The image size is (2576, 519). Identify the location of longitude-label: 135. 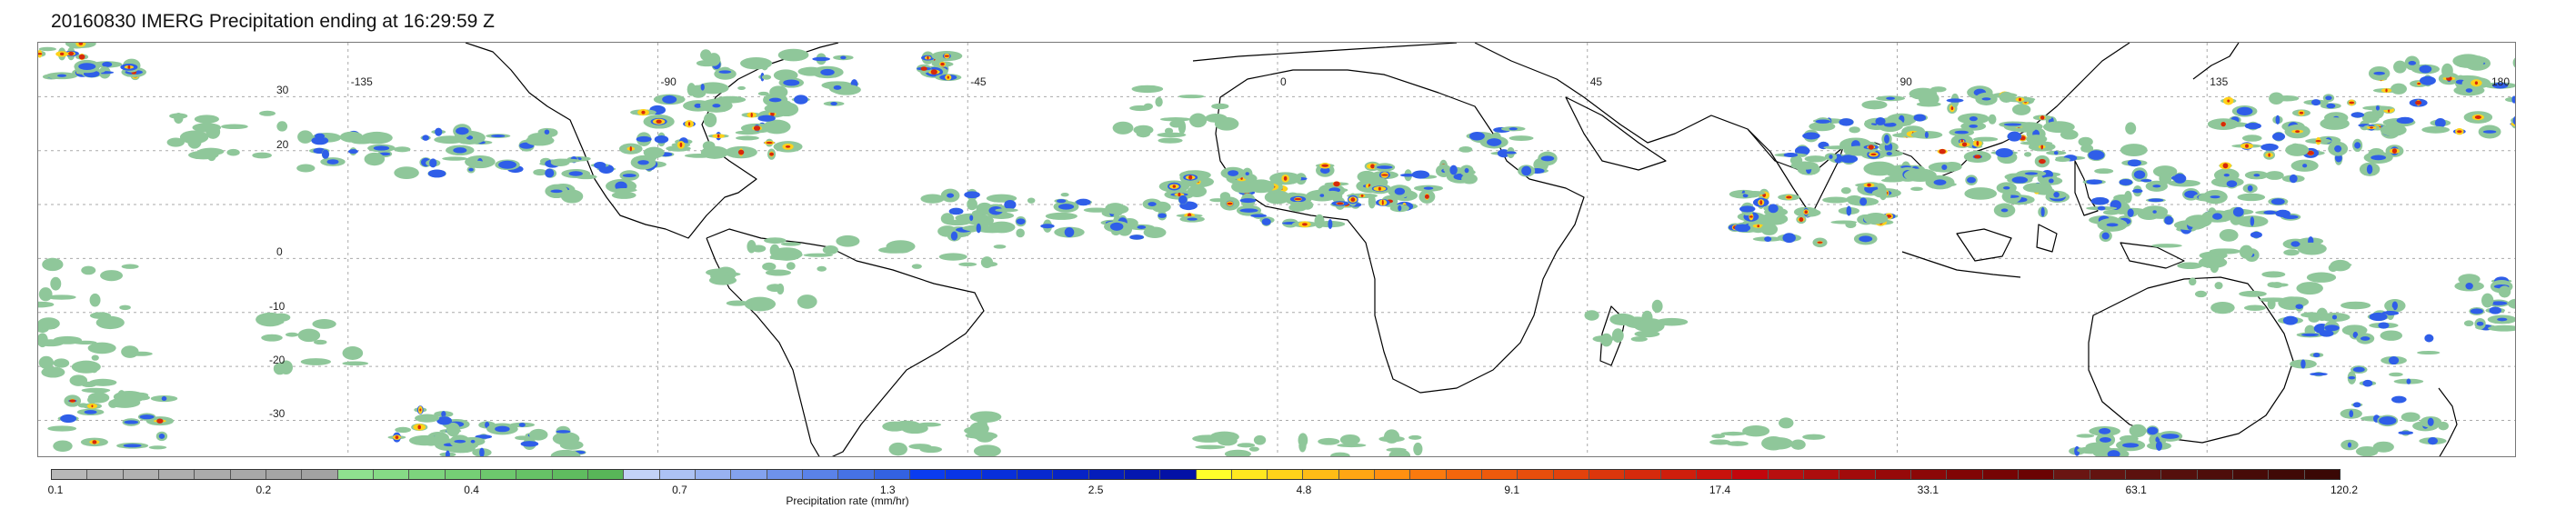
(2219, 81).